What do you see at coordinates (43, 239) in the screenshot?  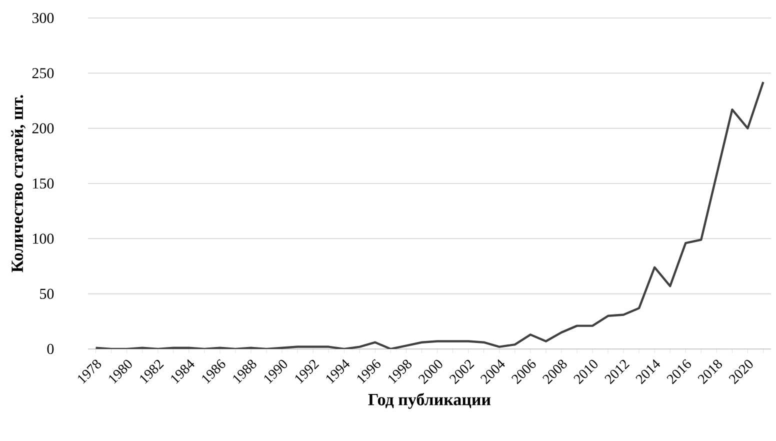 I see `y-tick-label: 100` at bounding box center [43, 239].